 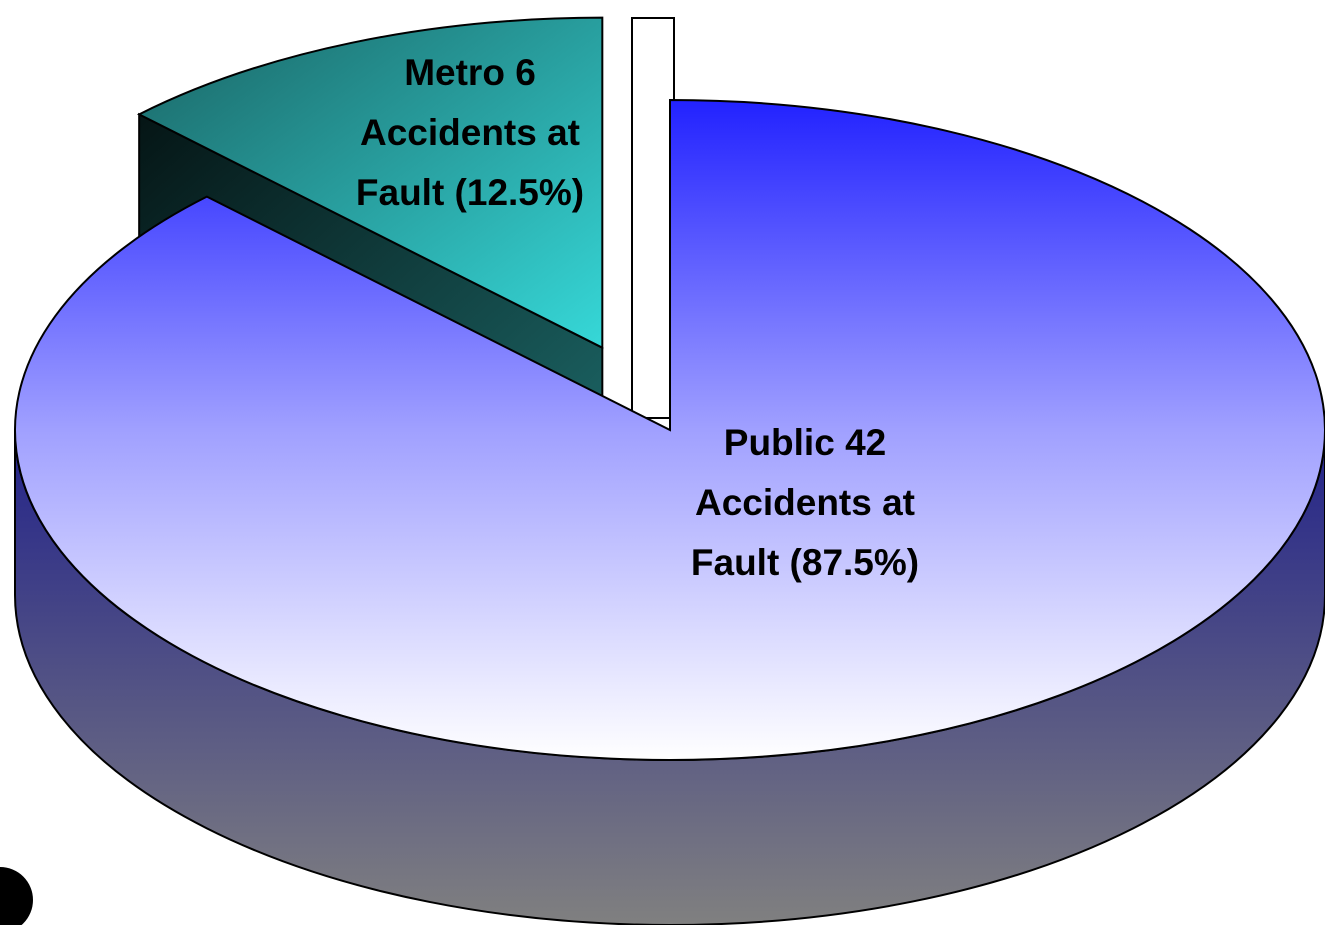 What do you see at coordinates (653, 218) in the screenshot?
I see `slice-edge` at bounding box center [653, 218].